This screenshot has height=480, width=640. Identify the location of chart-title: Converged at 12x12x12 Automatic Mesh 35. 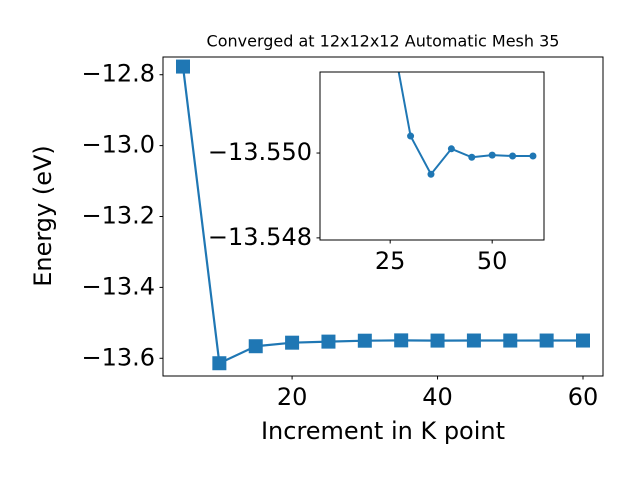
(383, 41).